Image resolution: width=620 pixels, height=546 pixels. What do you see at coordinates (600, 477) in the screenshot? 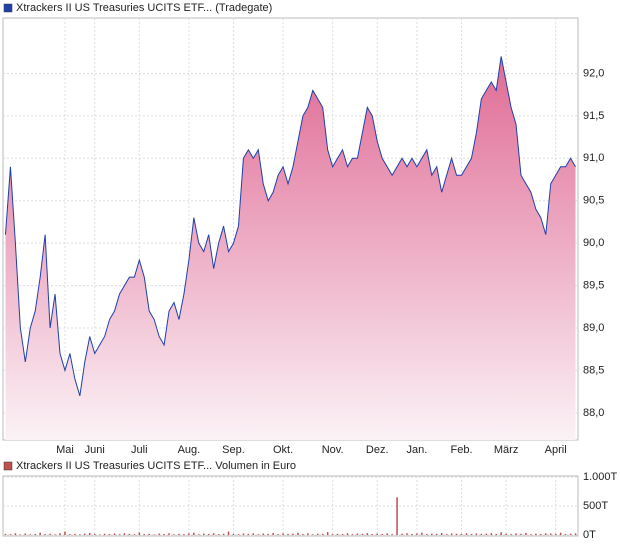
I see `y-tick-label: 1.000T` at bounding box center [600, 477].